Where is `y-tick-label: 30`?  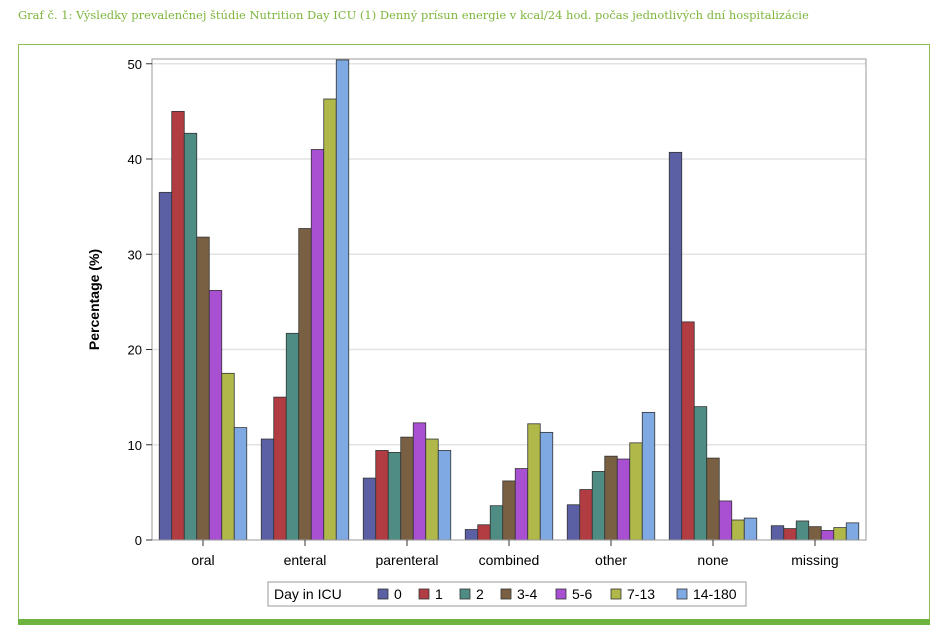 y-tick-label: 30 is located at coordinates (135, 254).